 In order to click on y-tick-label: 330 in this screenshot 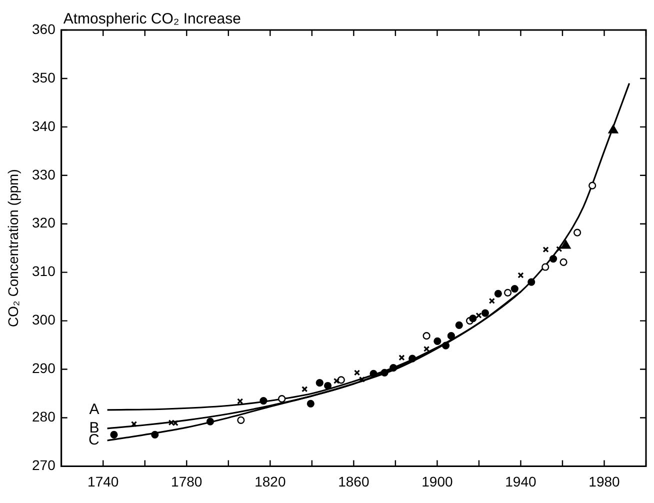, I will do `click(44, 174)`.